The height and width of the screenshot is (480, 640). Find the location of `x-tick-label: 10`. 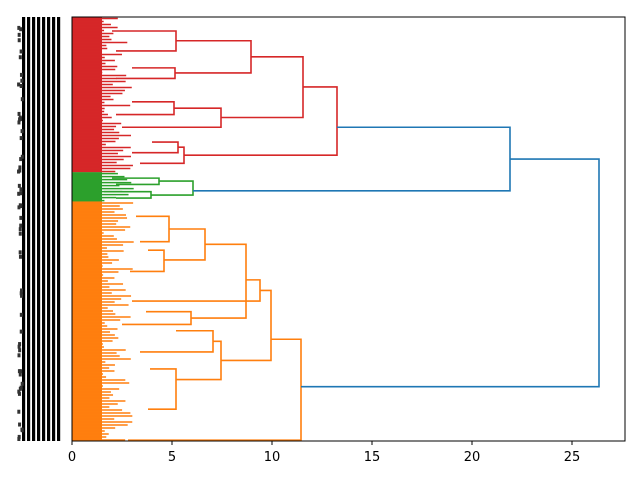

x-tick-label: 10 is located at coordinates (272, 457).